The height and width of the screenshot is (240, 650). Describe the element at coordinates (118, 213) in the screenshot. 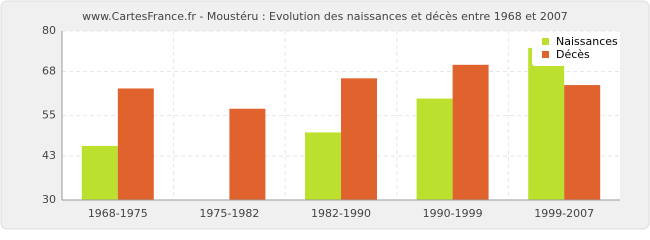

I see `x-tick-label: 1968-1975` at that location.